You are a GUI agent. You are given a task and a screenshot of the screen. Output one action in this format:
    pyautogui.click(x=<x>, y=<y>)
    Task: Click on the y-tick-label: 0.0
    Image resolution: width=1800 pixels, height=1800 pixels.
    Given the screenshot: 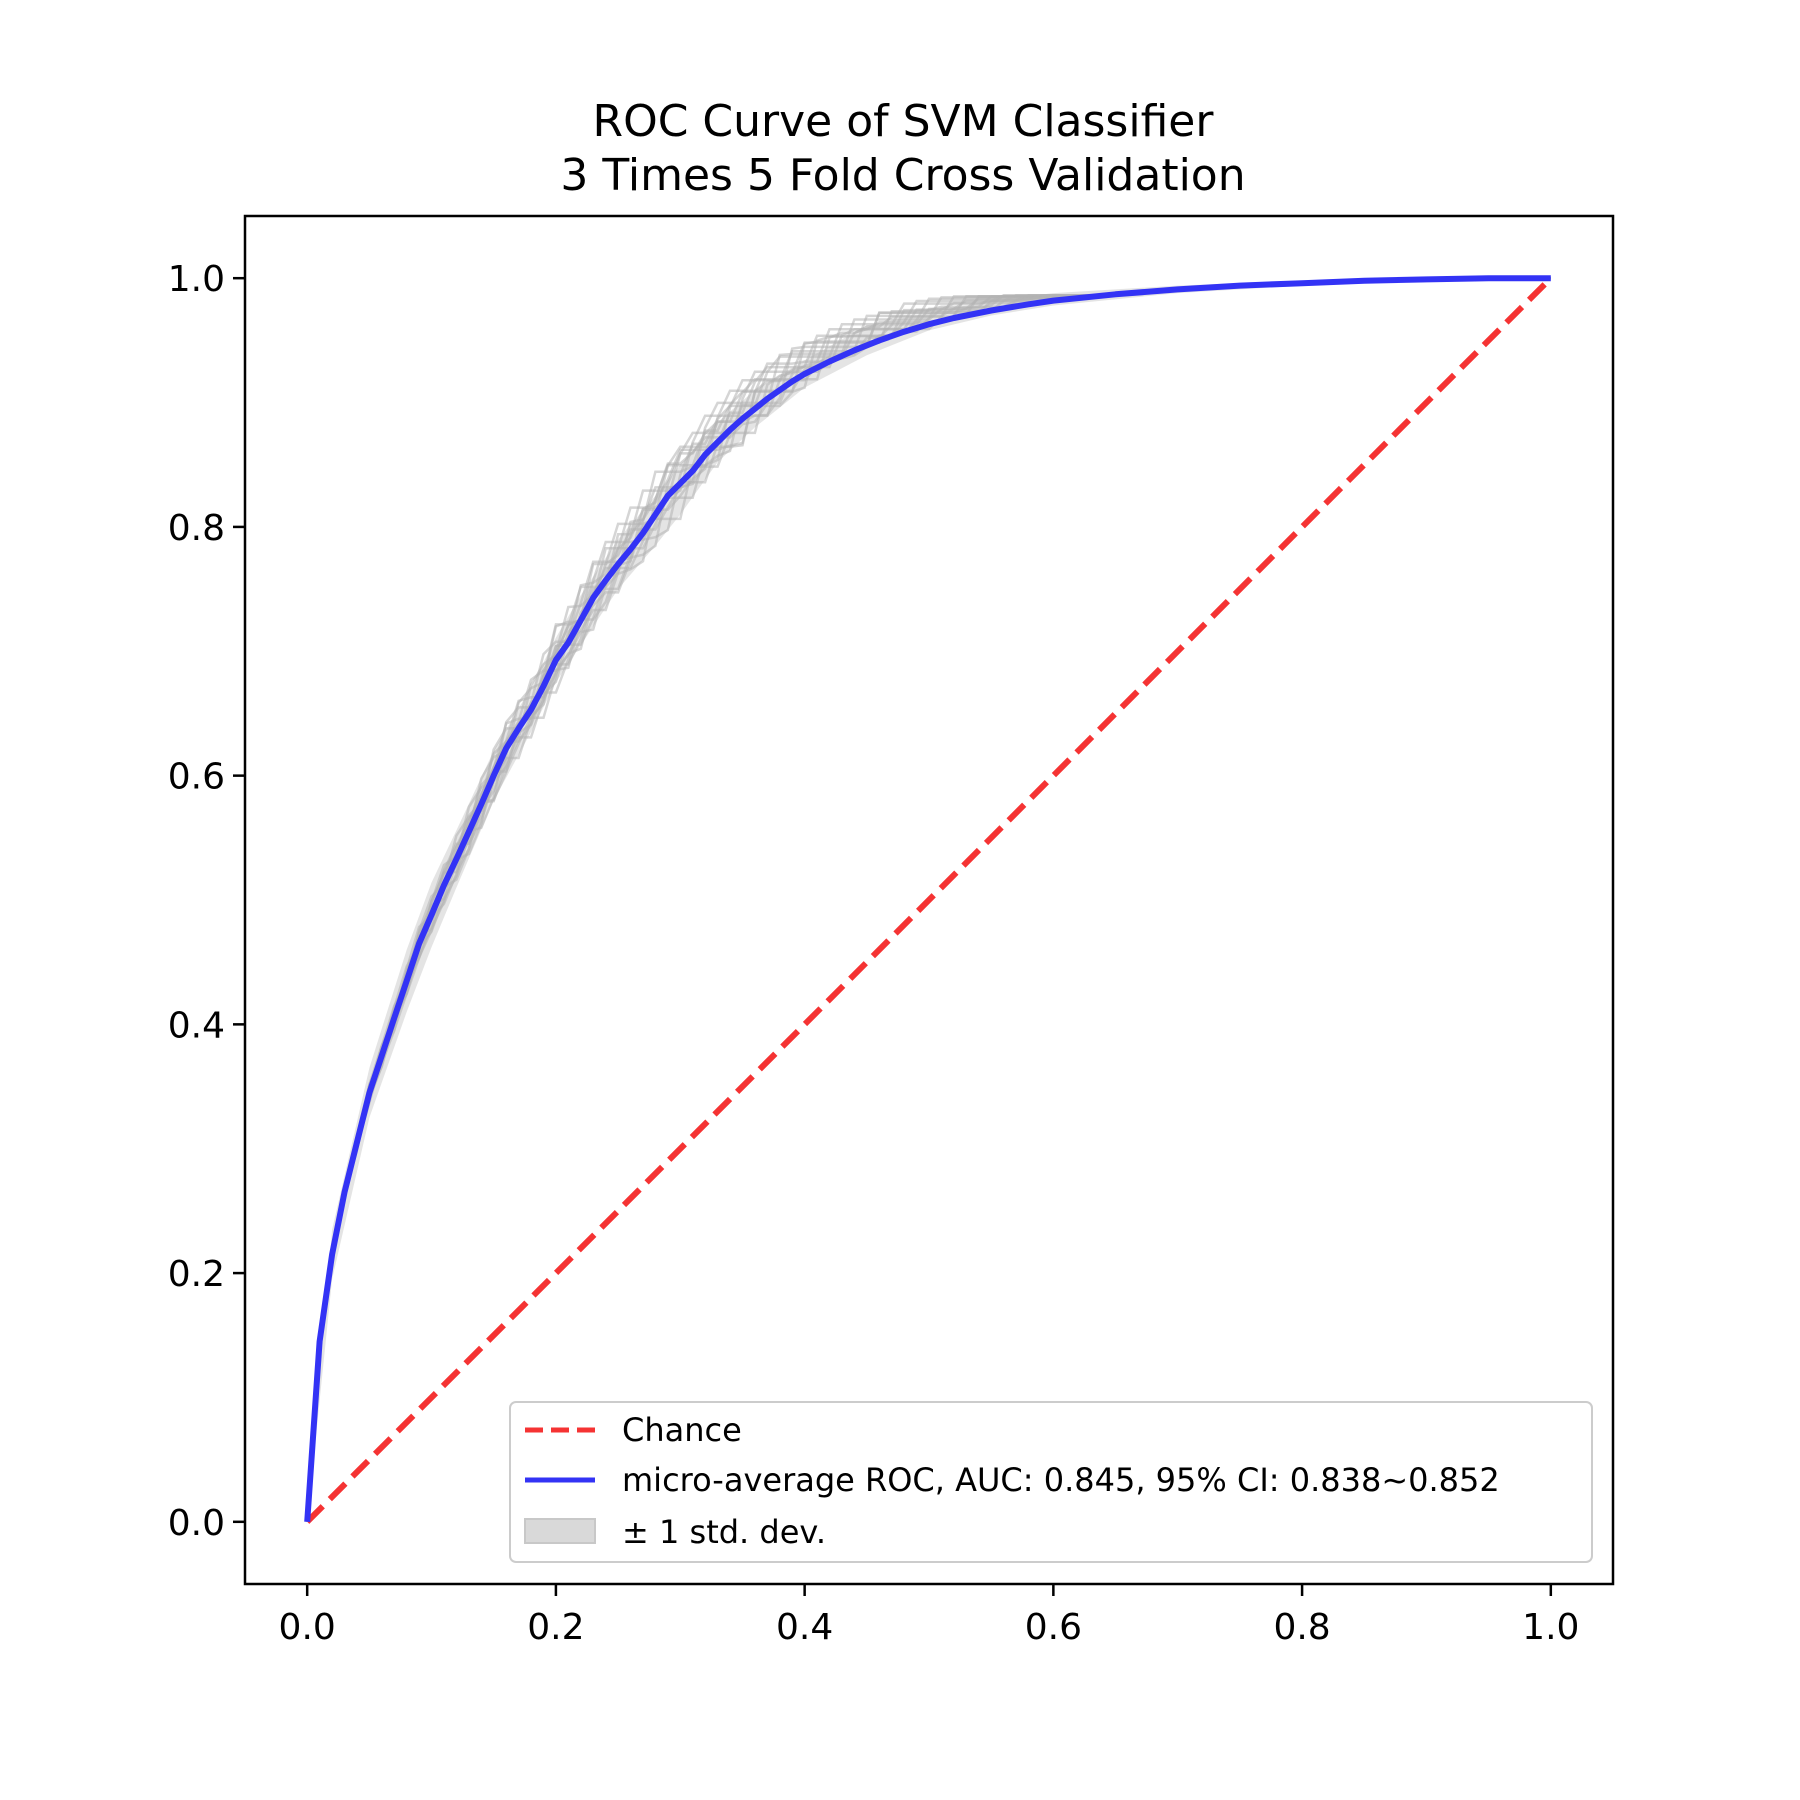 What is the action you would take?
    pyautogui.click(x=196, y=1523)
    